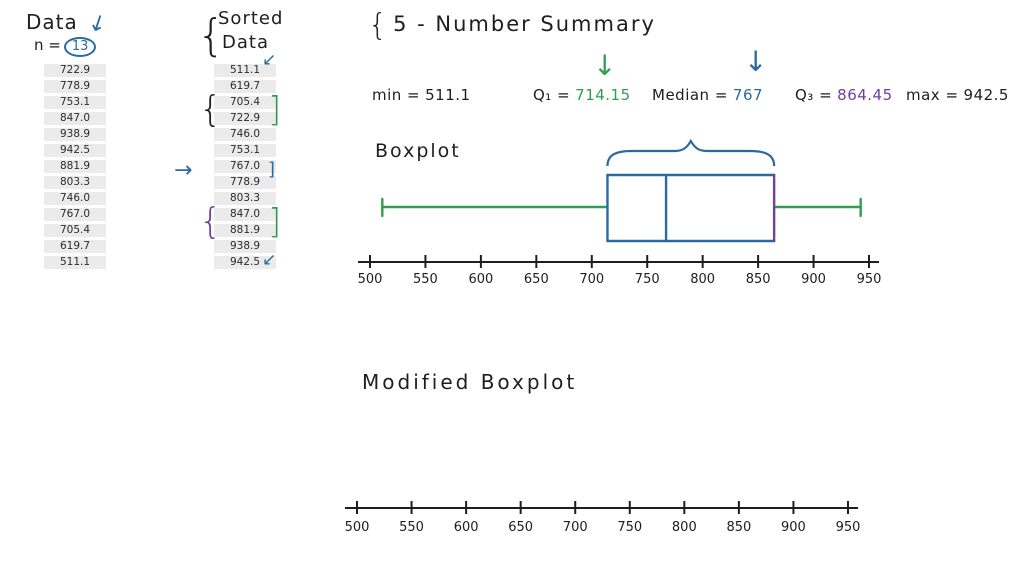  What do you see at coordinates (932, 95) in the screenshot?
I see `max-label: max =` at bounding box center [932, 95].